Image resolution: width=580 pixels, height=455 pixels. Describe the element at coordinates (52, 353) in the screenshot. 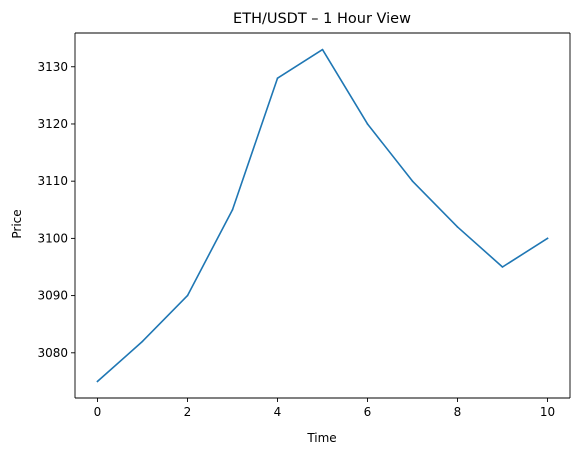

I see `y-tick-label: 3080` at that location.